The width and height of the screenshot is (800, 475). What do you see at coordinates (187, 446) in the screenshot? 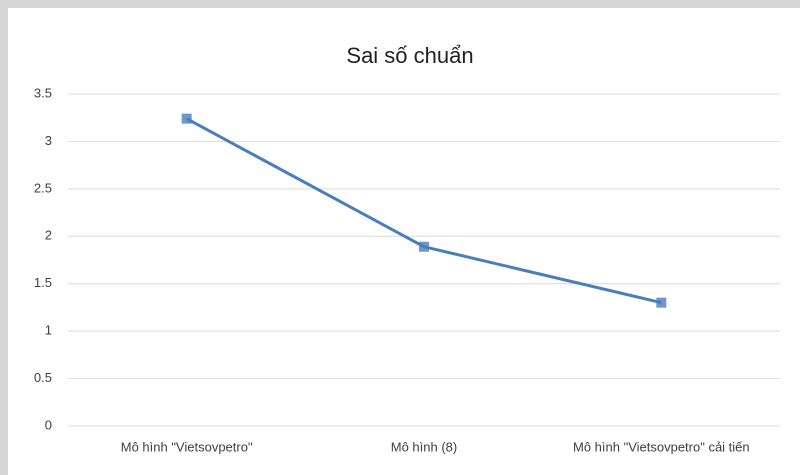
I see `x-tick-label: Mô hình "Vietsovpetro"` at bounding box center [187, 446].